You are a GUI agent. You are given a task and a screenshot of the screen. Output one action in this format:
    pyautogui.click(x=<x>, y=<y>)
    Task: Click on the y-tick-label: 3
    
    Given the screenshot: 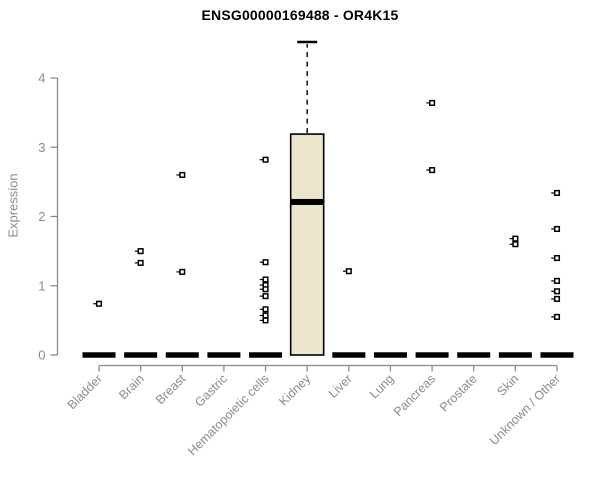 What is the action you would take?
    pyautogui.click(x=41, y=147)
    